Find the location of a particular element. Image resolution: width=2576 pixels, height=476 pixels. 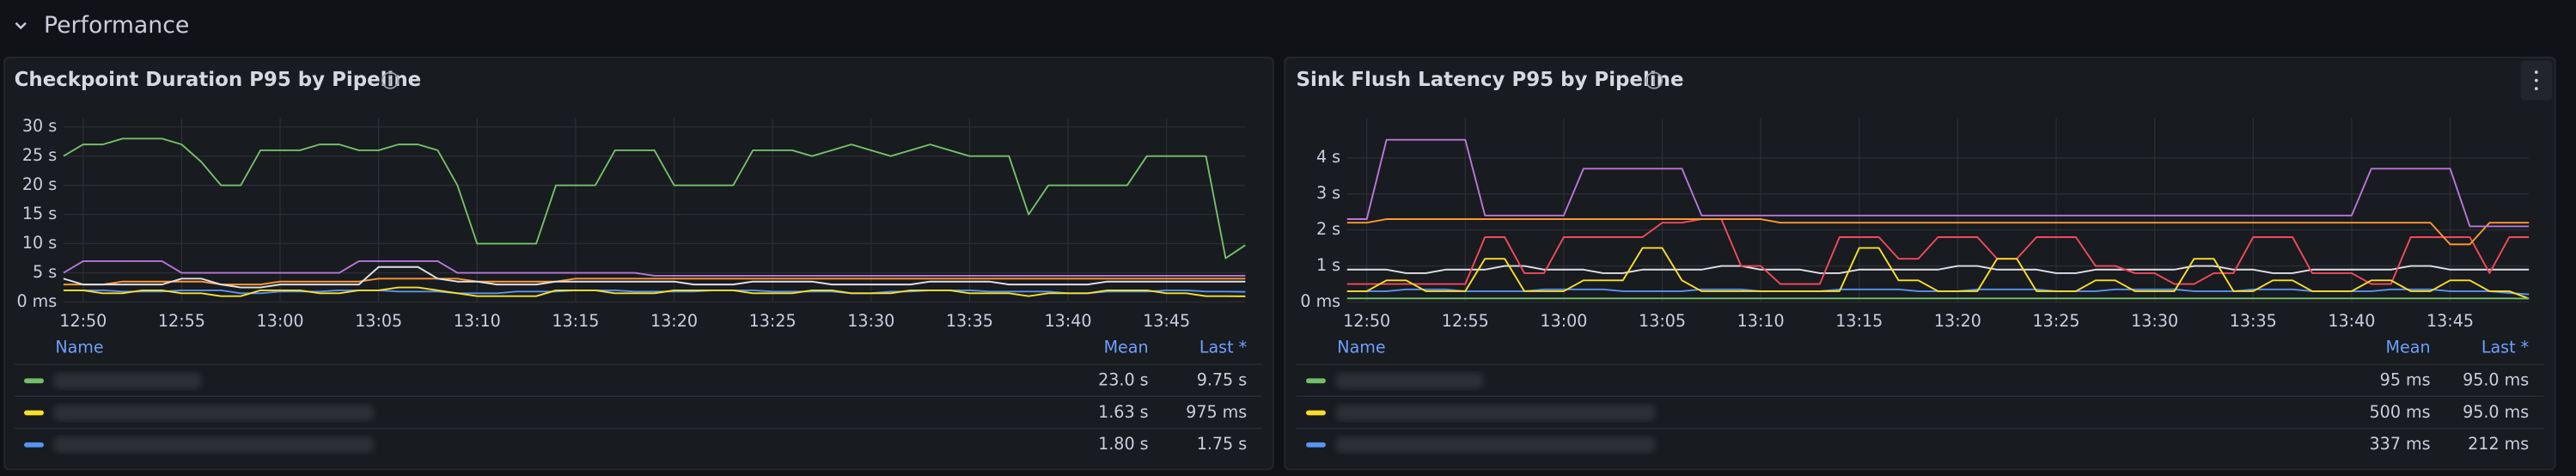

y-tick-label: 5 s is located at coordinates (45, 272).